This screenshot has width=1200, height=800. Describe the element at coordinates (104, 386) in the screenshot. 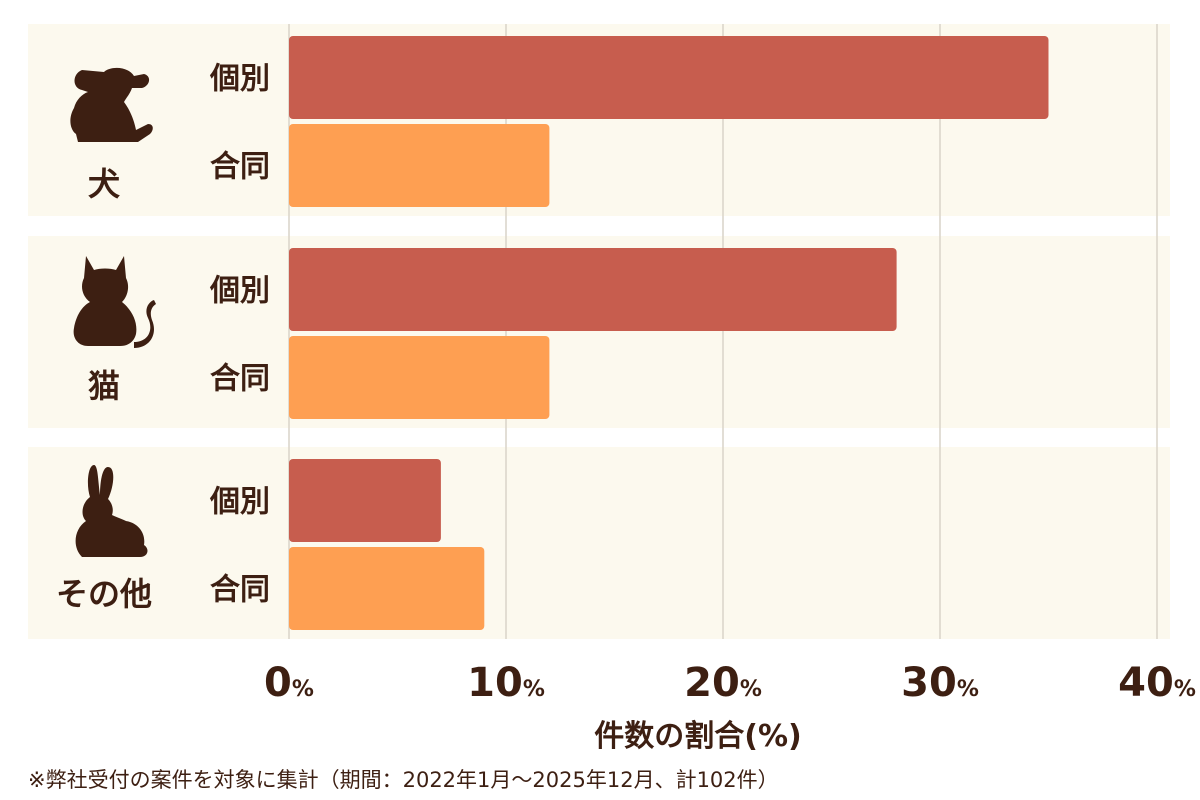

I see `category-label: 猫` at that location.